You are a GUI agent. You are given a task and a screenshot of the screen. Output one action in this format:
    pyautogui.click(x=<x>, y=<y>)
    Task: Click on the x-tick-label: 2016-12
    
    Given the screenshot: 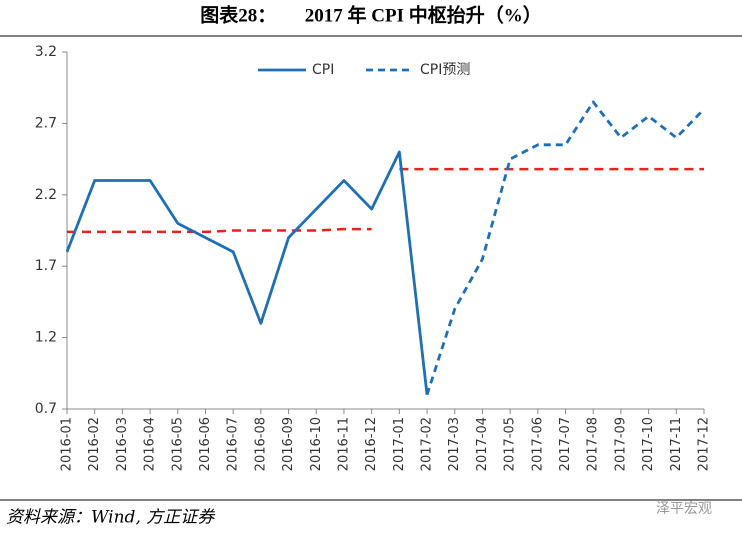 What is the action you would take?
    pyautogui.click(x=371, y=444)
    